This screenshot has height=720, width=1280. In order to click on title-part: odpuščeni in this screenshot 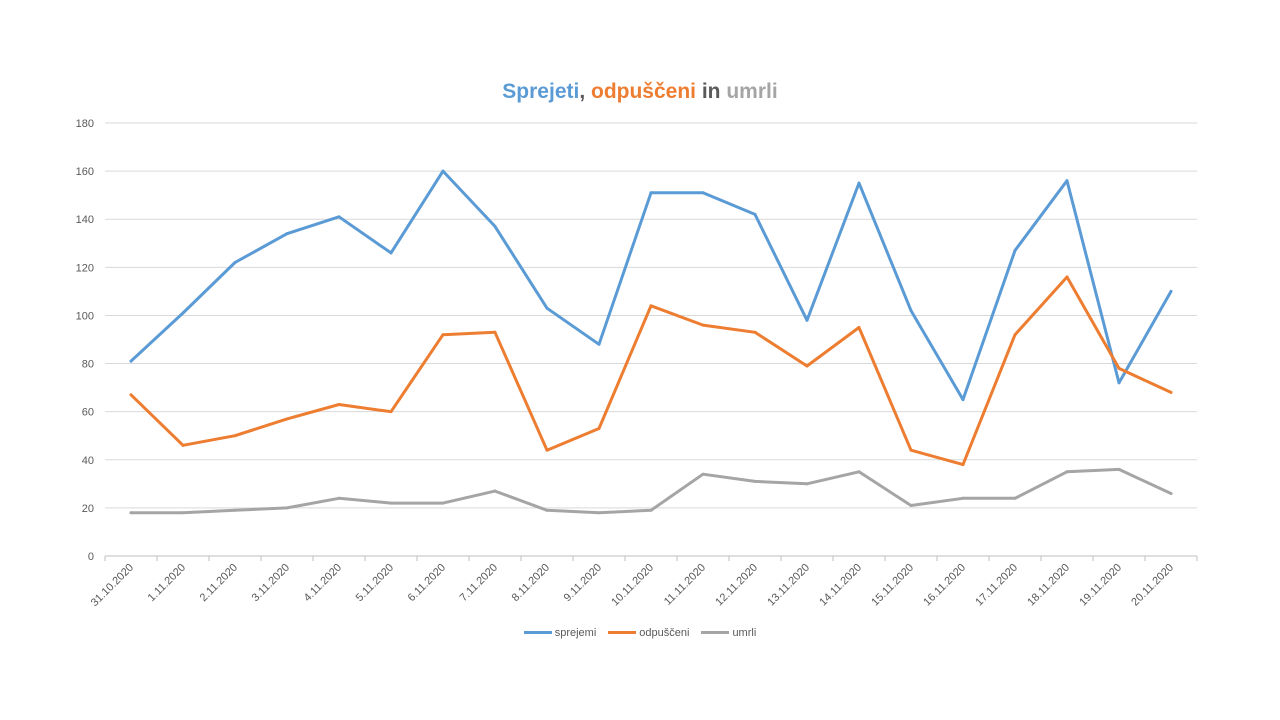, I will do `click(644, 91)`.